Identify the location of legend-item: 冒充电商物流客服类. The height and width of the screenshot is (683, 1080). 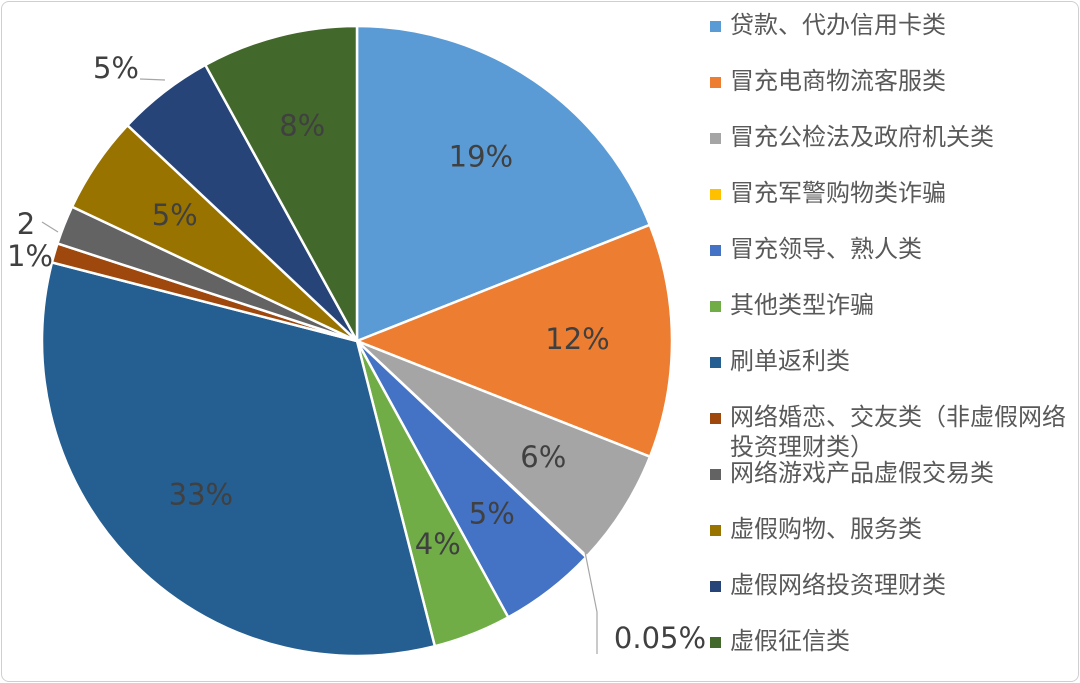
(893, 92).